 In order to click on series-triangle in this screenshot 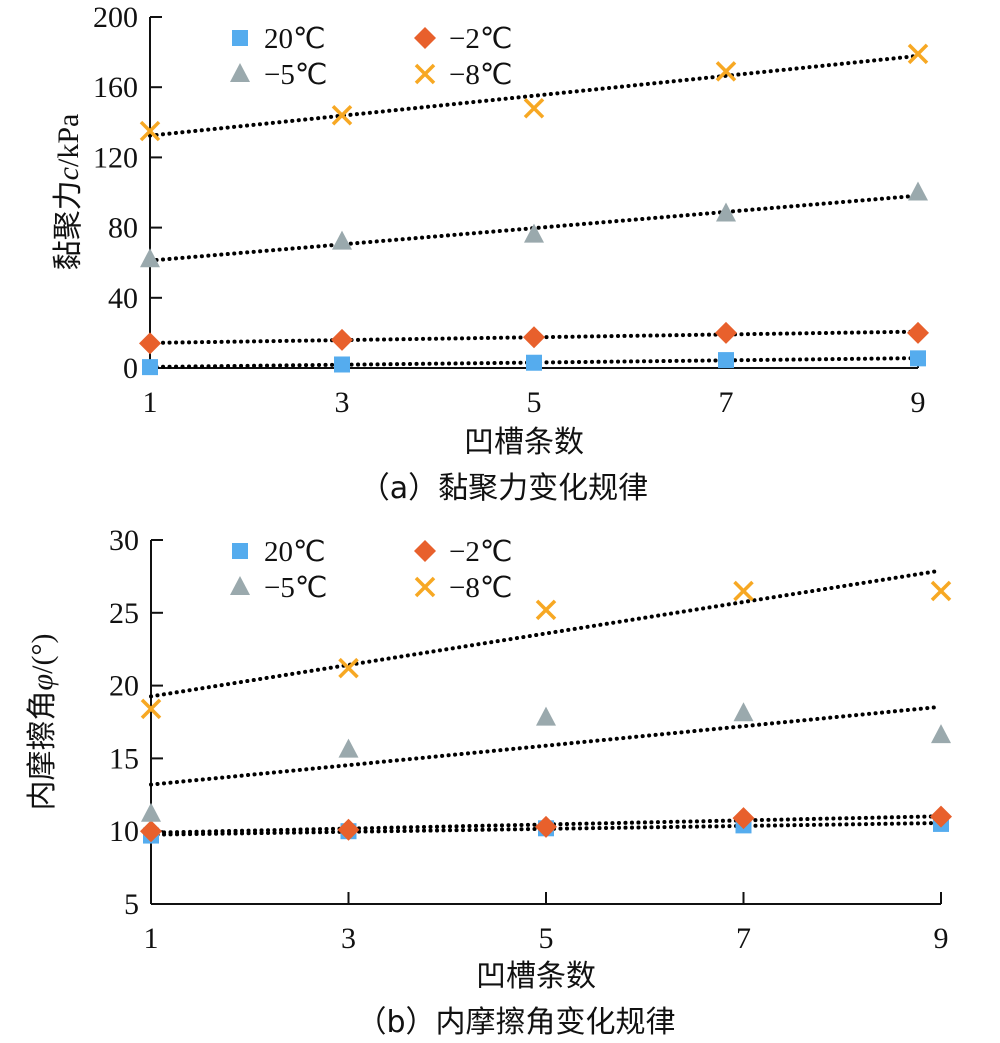, I will do `click(534, 224)`.